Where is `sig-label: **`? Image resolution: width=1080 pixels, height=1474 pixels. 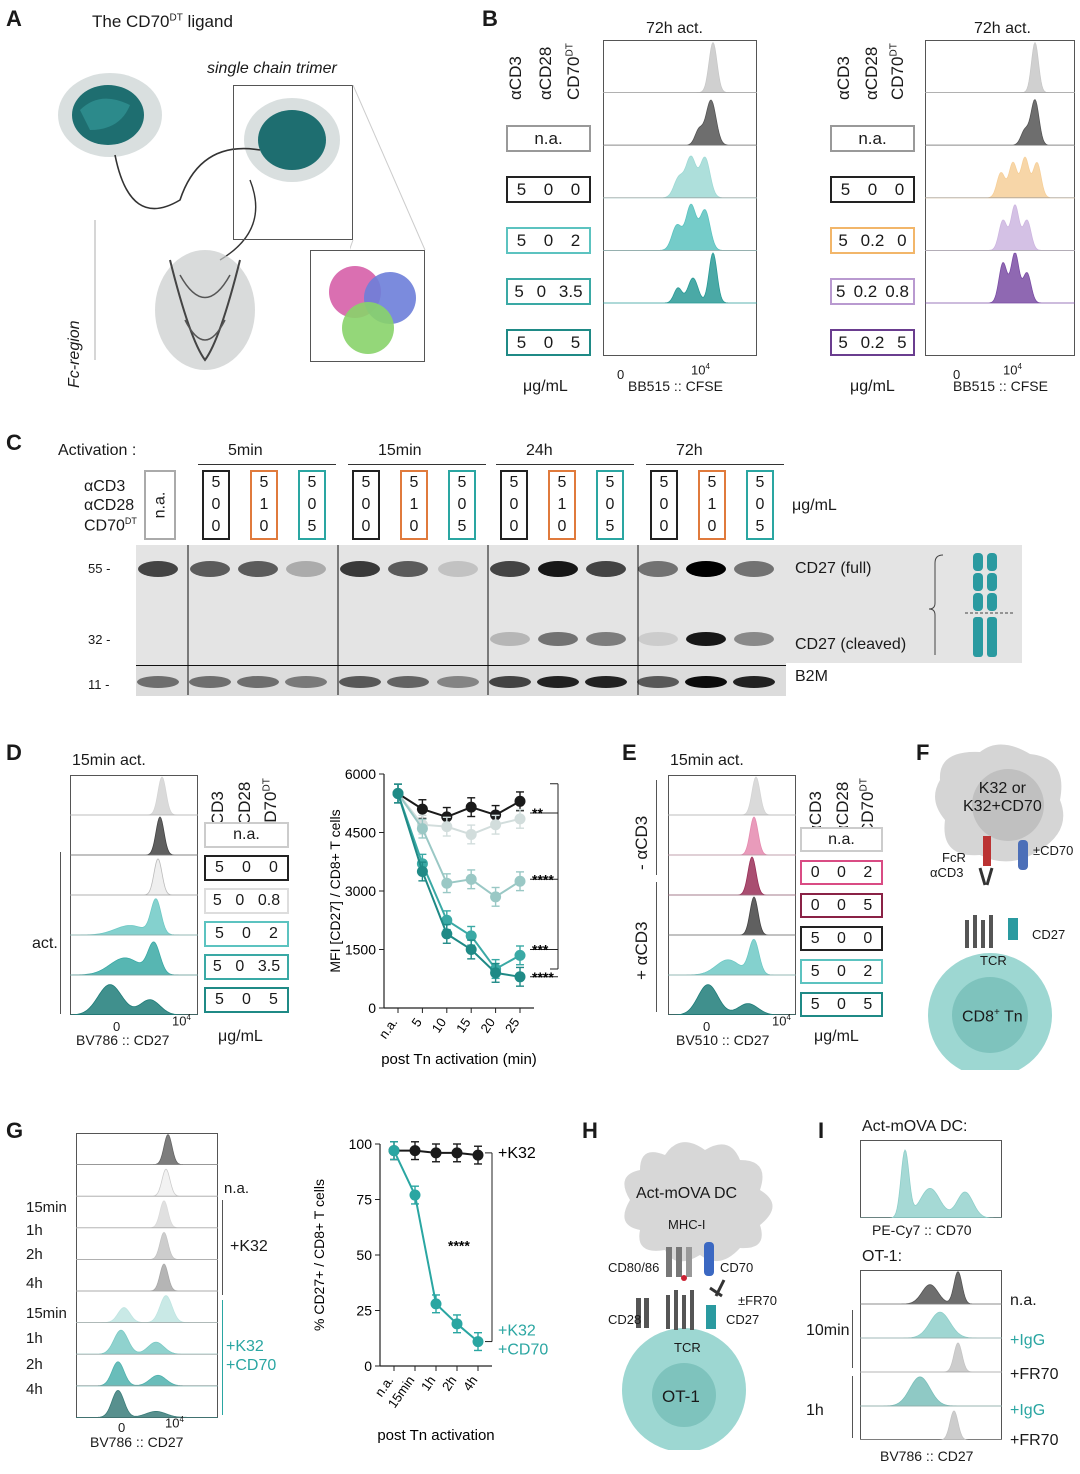 sig-label: ** is located at coordinates (537, 813).